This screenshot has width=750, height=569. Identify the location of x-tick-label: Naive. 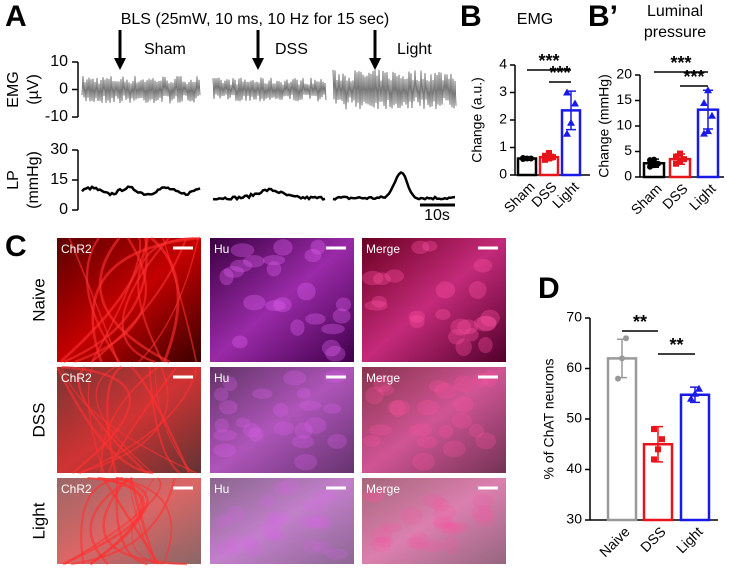
(614, 541).